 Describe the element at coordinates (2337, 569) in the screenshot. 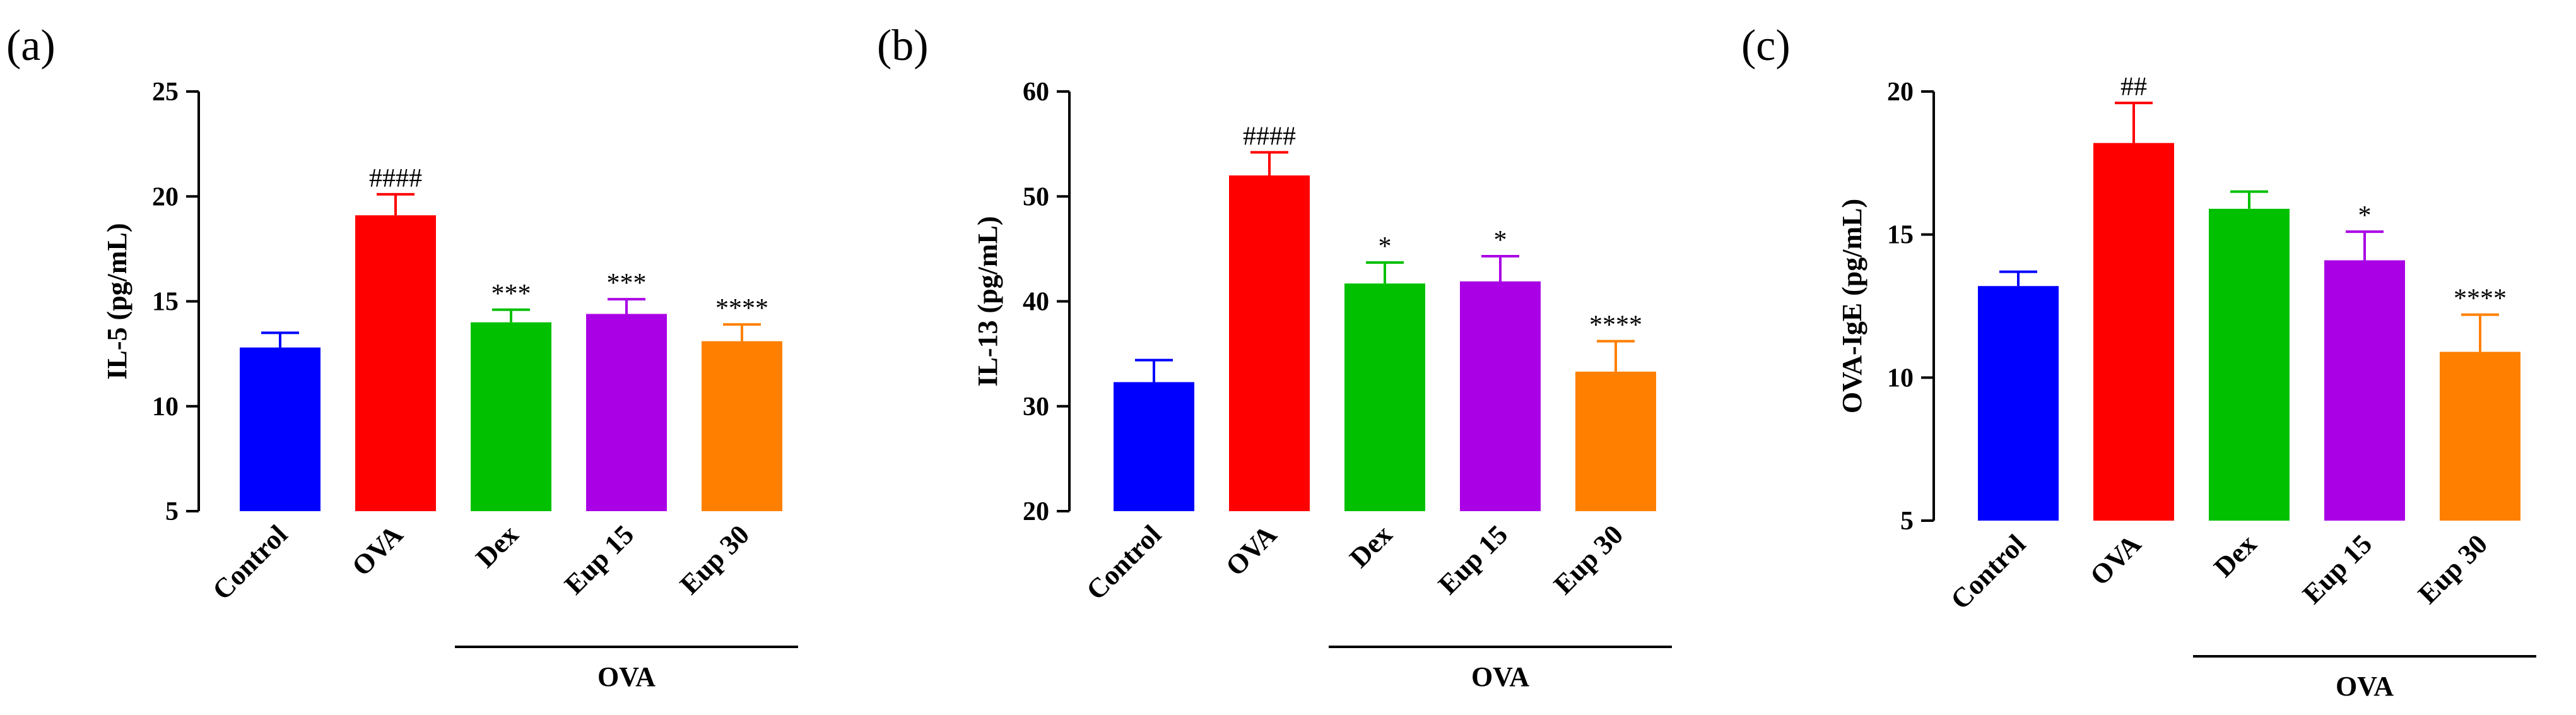

I see `panel-c-xtick-label-3: Eup 15` at that location.